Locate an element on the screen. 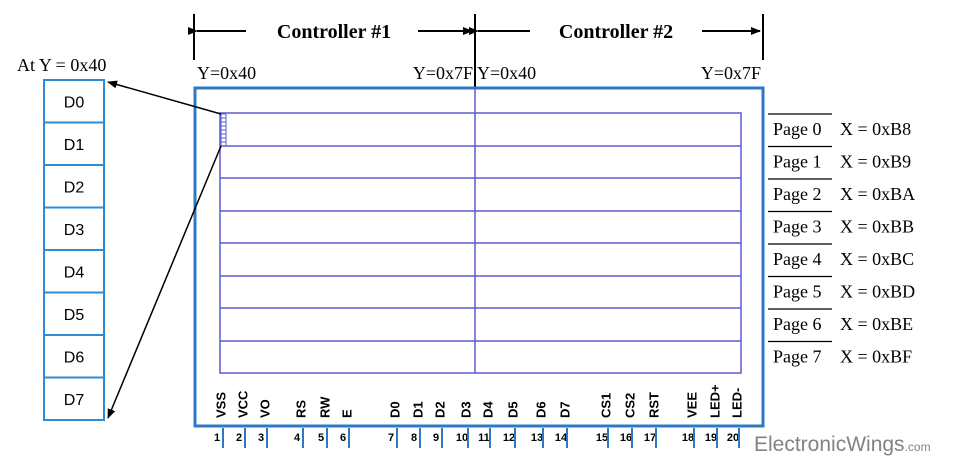  pin-number: 14 is located at coordinates (561, 438).